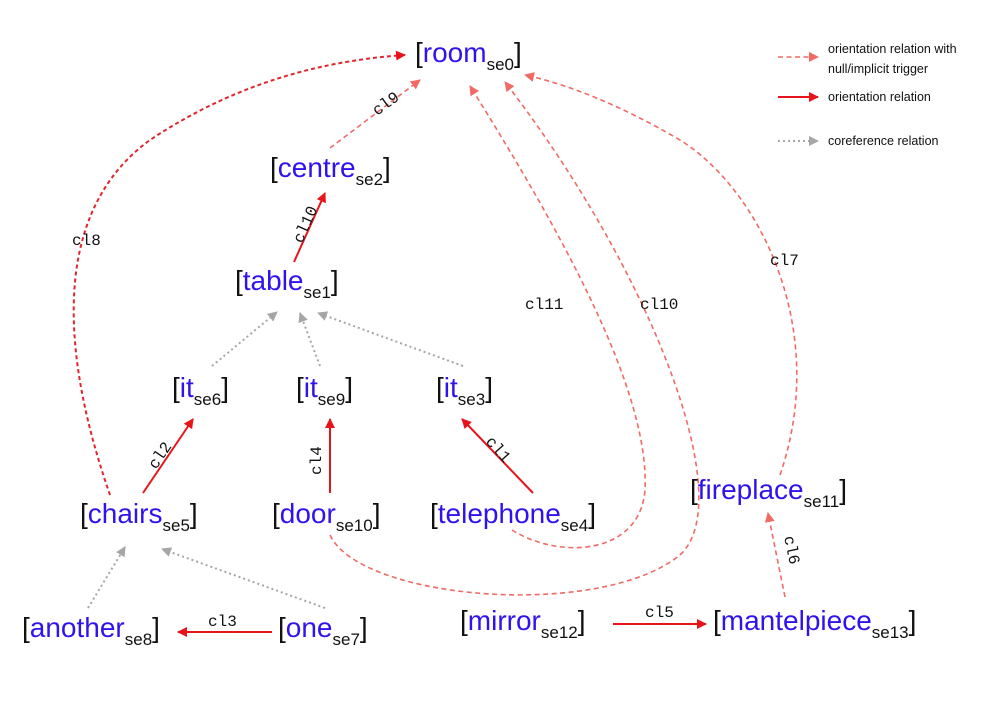 The image size is (985, 727). Describe the element at coordinates (879, 97) in the screenshot. I see `legend-orient-label: orientation relation` at that location.